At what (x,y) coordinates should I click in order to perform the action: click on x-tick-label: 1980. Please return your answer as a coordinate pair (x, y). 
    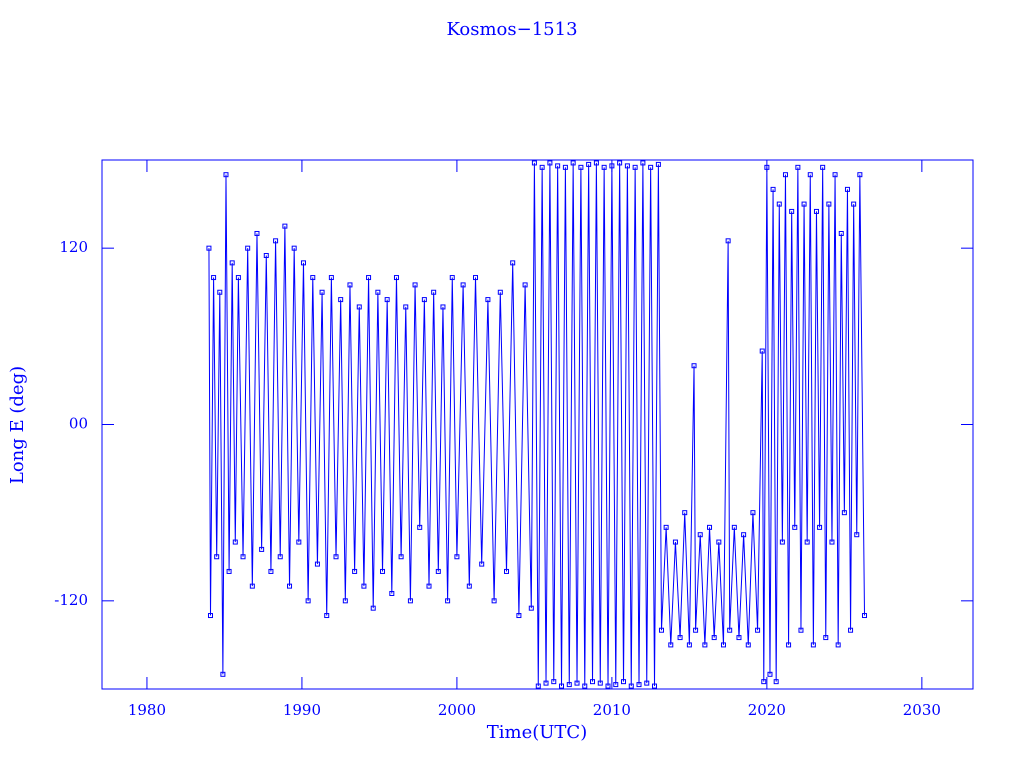
    Looking at the image, I should click on (147, 710).